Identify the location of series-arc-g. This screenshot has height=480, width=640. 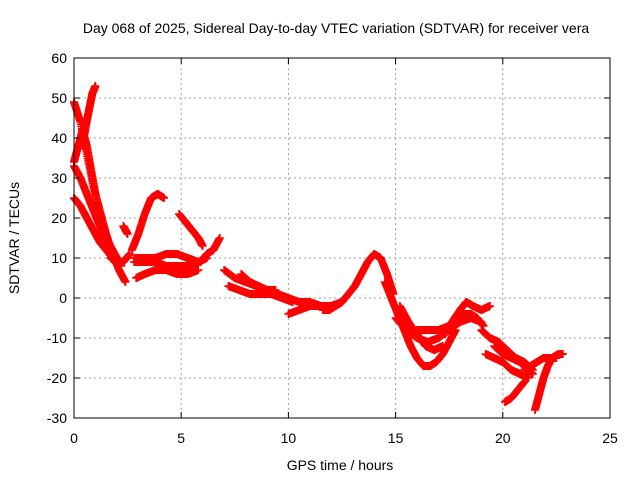
(125, 230).